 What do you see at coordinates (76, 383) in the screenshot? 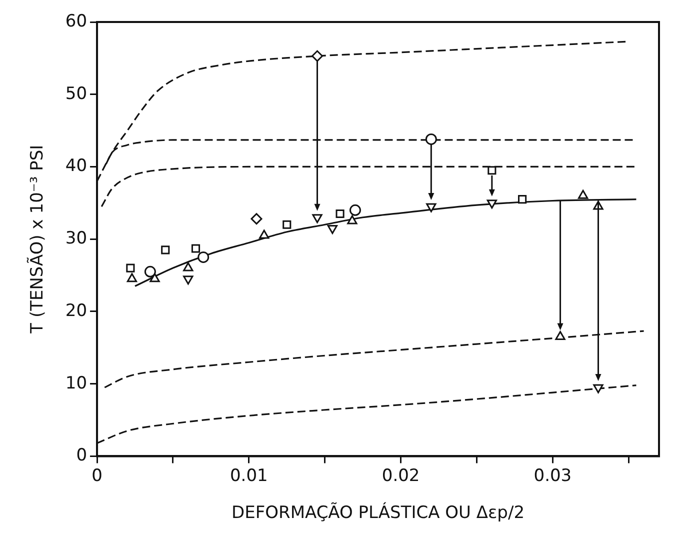
I see `y-tick-label: 10` at bounding box center [76, 383].